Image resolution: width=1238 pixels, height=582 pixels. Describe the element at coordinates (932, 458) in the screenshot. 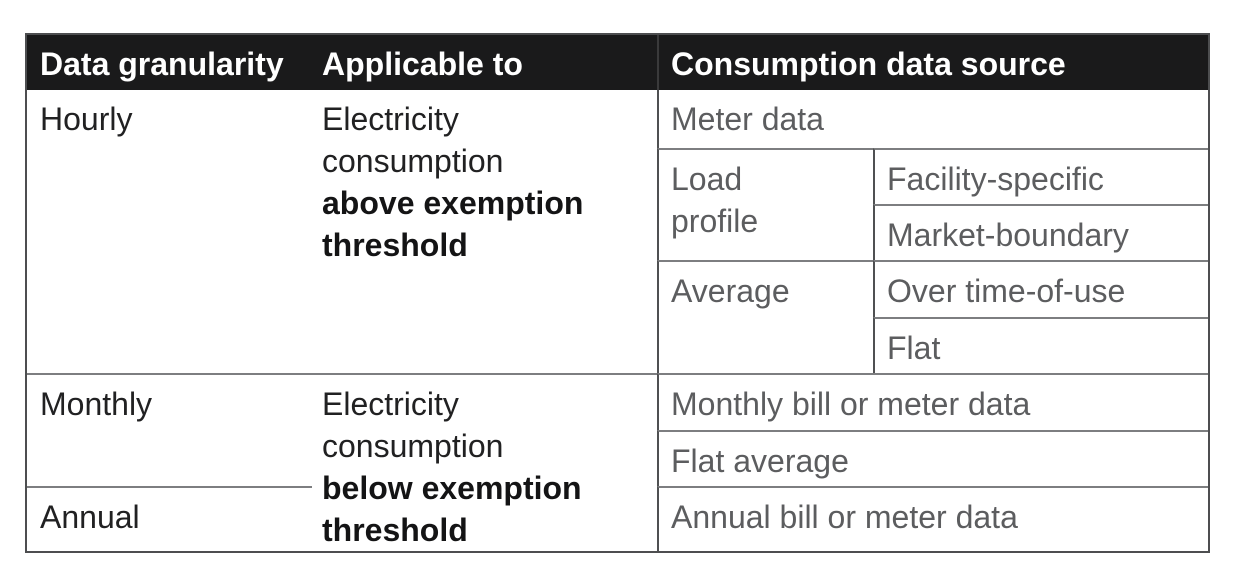

I see `cell-flat-average: Flat average` at that location.